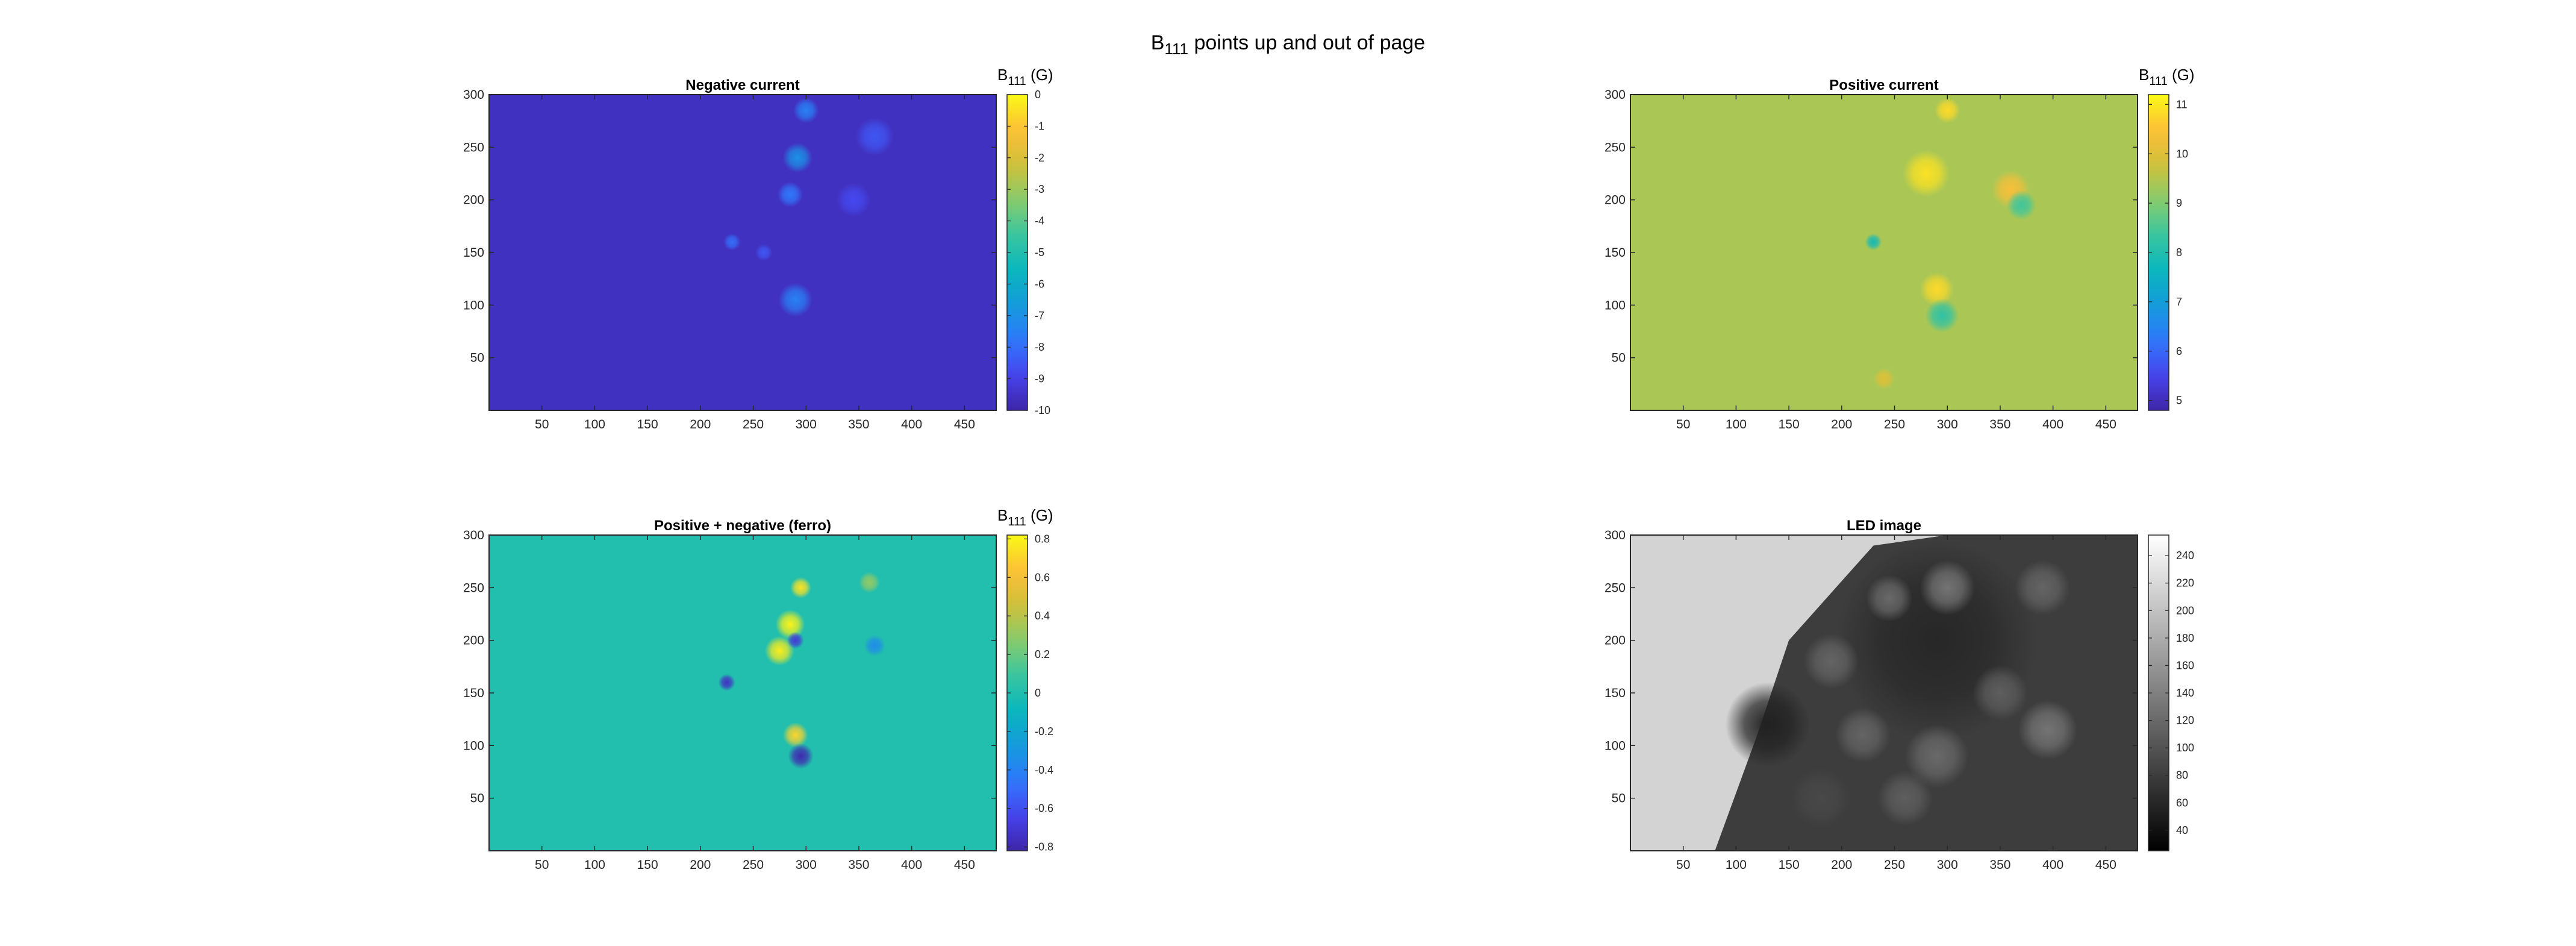  Describe the element at coordinates (2182, 775) in the screenshot. I see `colorbar-tick-label: 80` at that location.